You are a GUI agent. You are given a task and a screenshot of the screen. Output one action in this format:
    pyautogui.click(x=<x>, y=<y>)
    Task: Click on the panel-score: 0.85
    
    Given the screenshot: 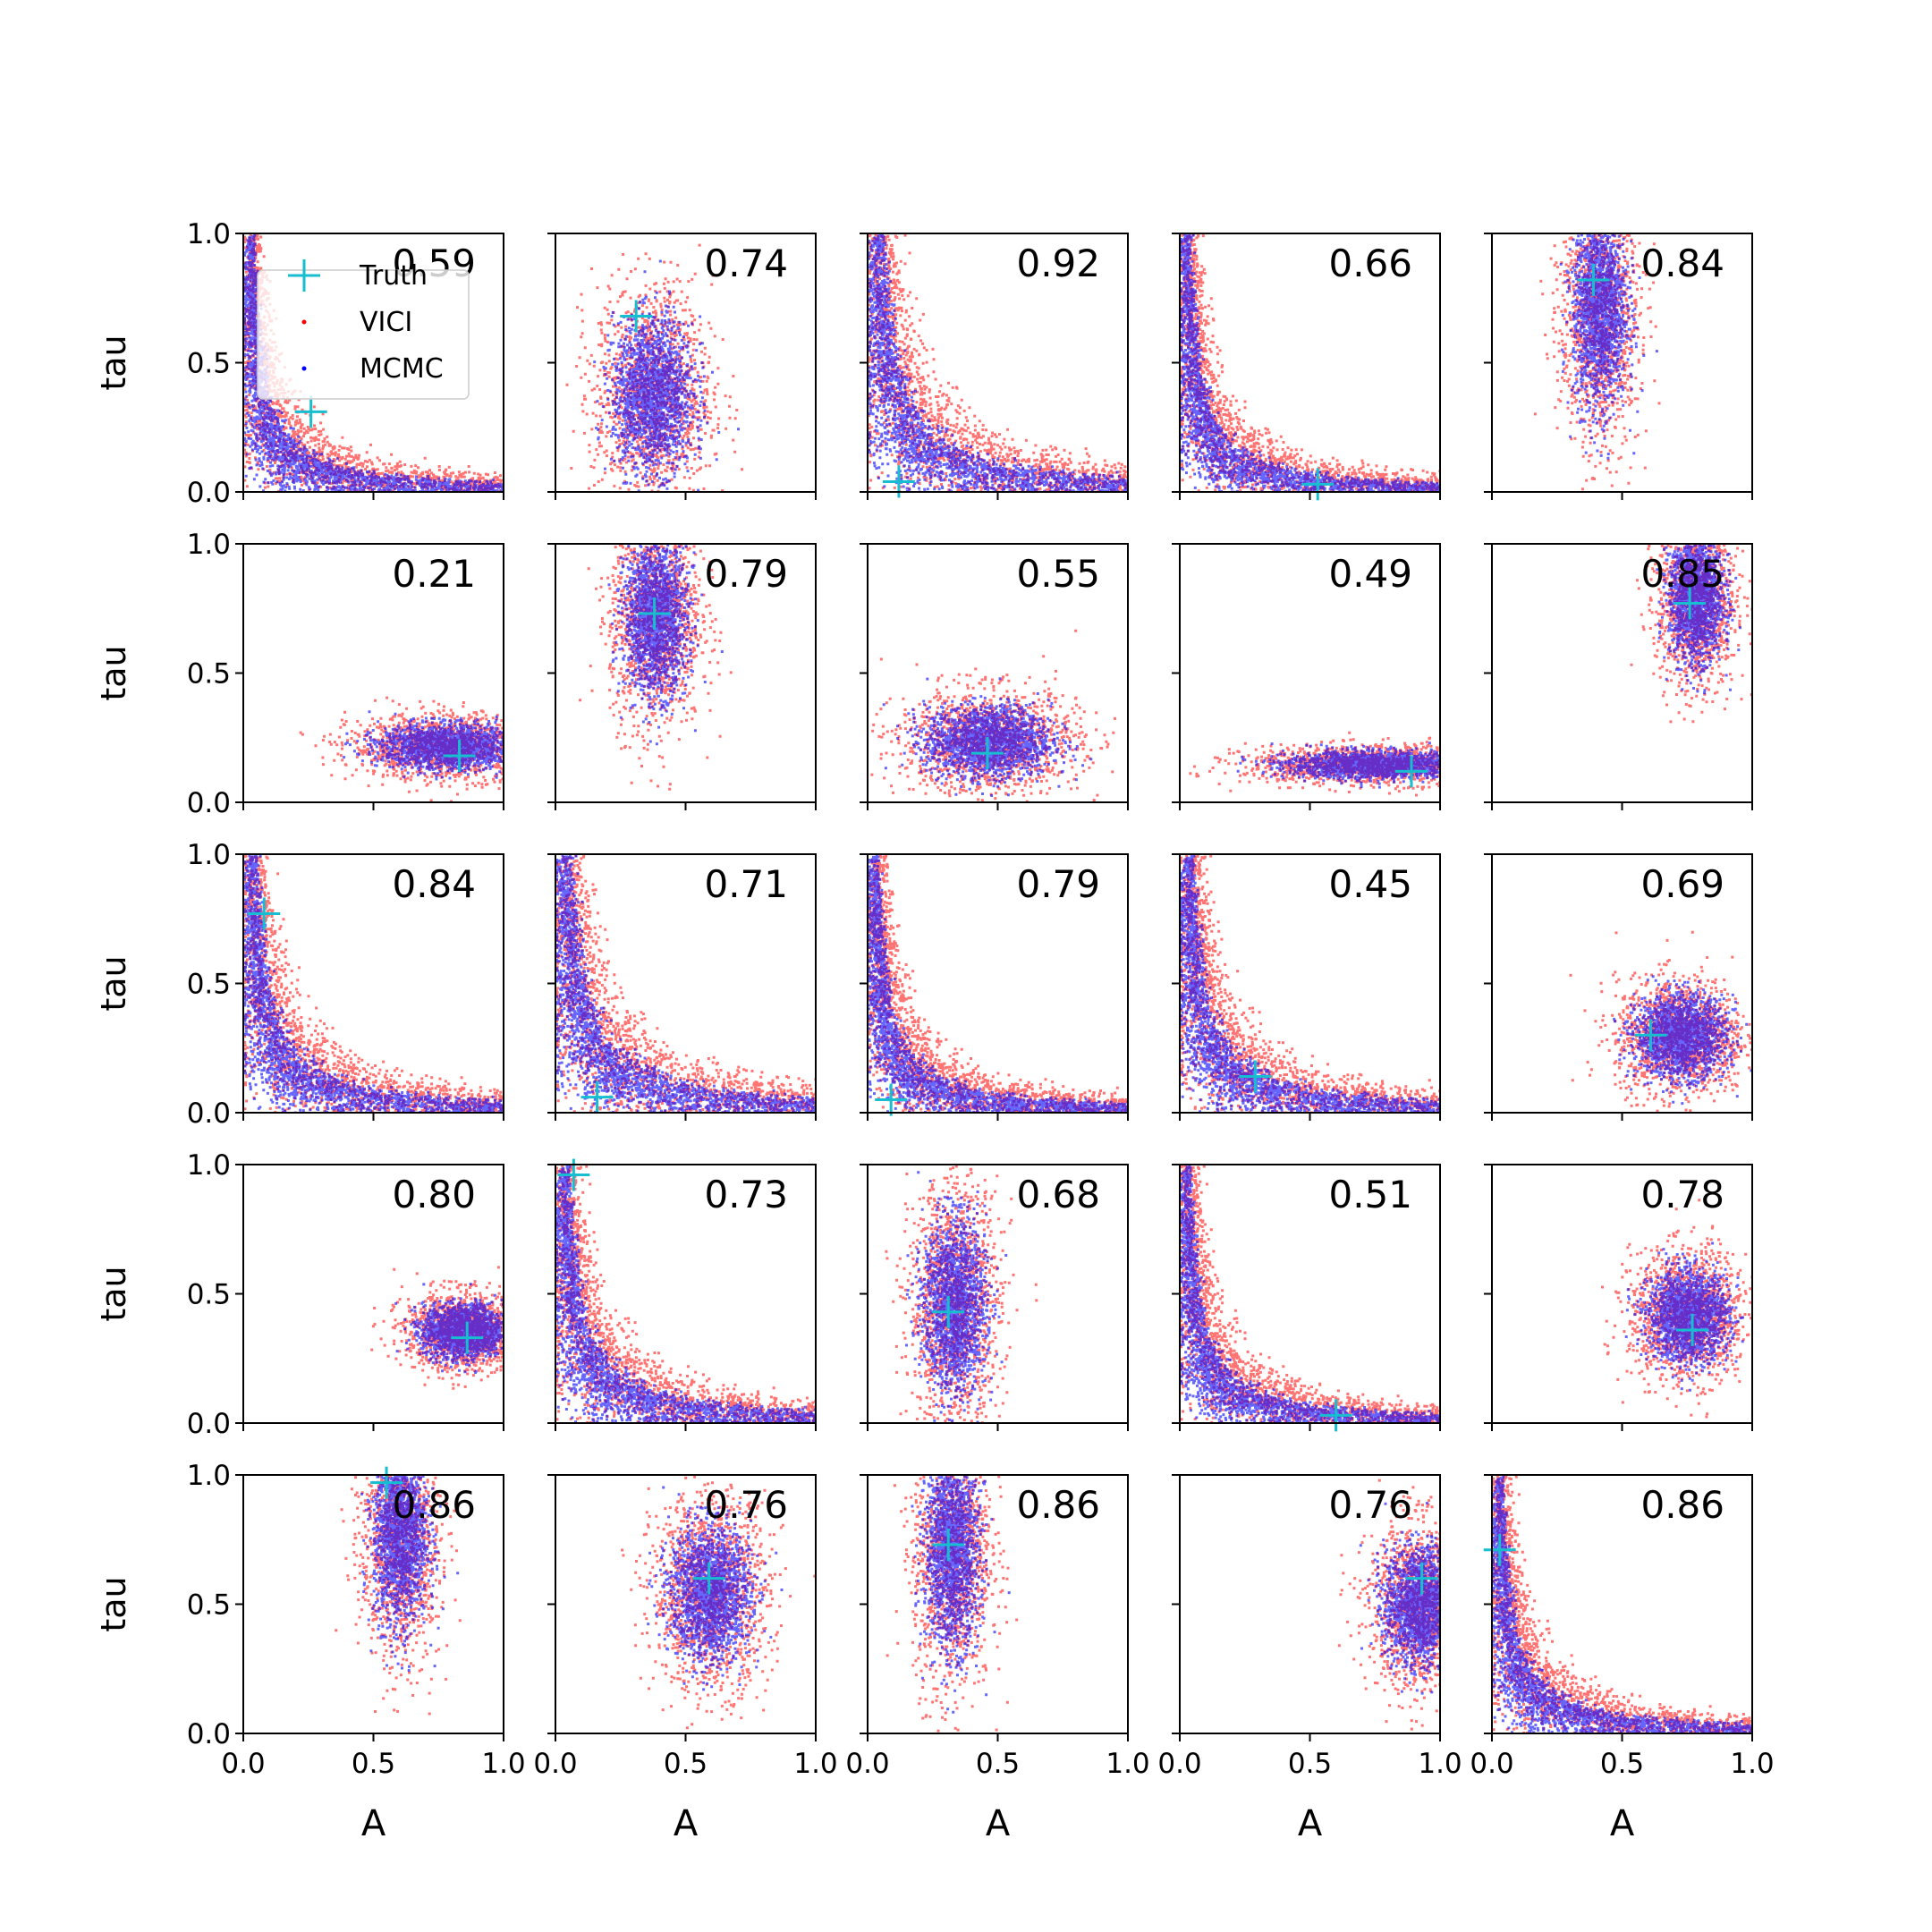 What is the action you would take?
    pyautogui.click(x=1682, y=574)
    